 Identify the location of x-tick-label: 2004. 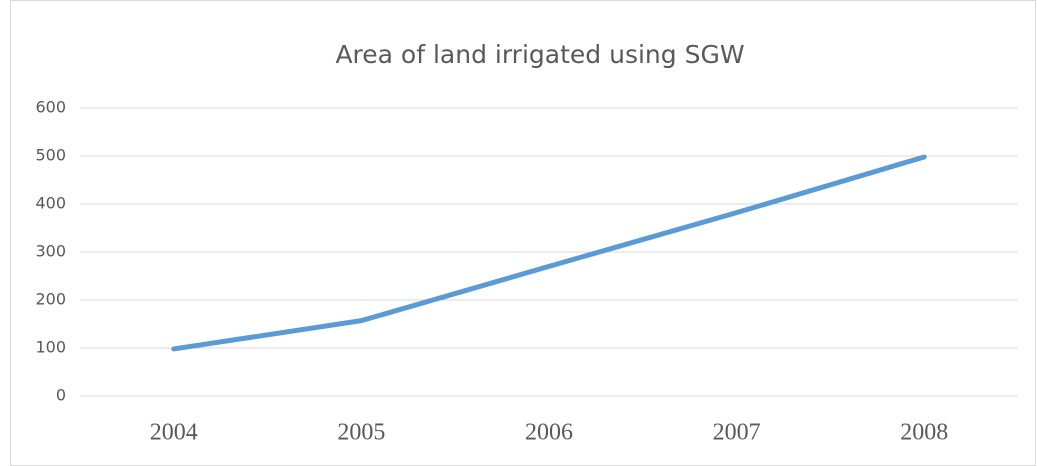
(174, 433).